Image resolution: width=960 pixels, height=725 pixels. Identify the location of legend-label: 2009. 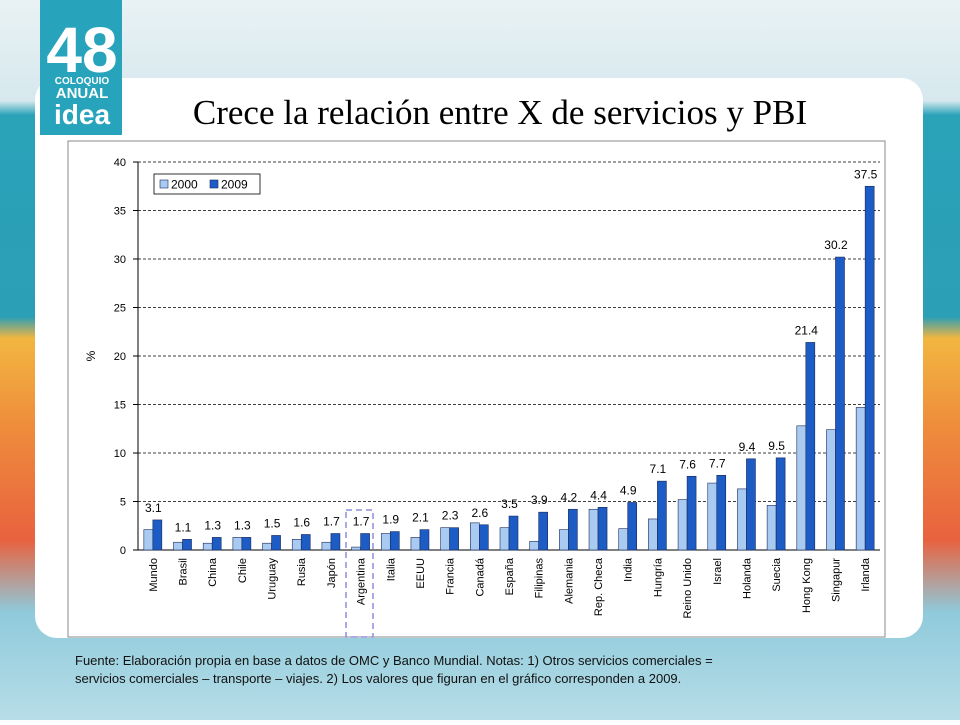
(234, 185).